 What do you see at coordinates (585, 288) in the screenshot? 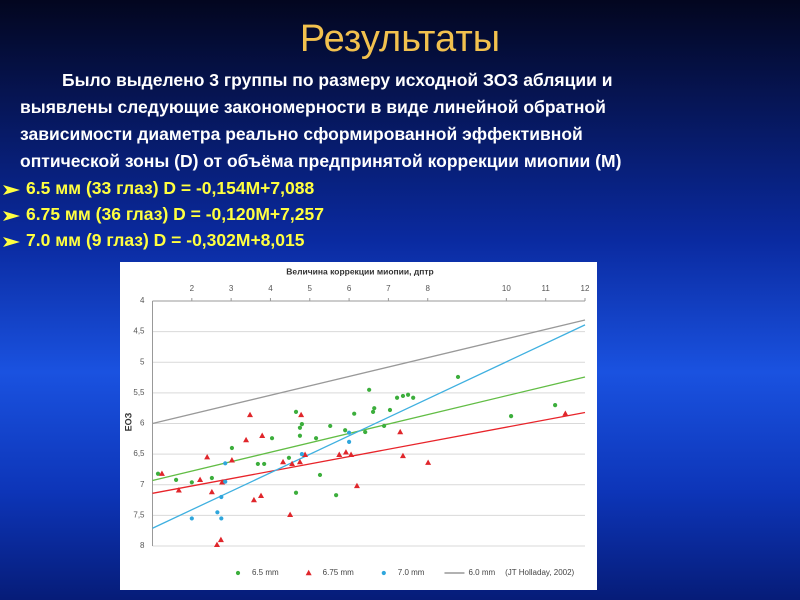
I see `x-tick-label: 12` at bounding box center [585, 288].